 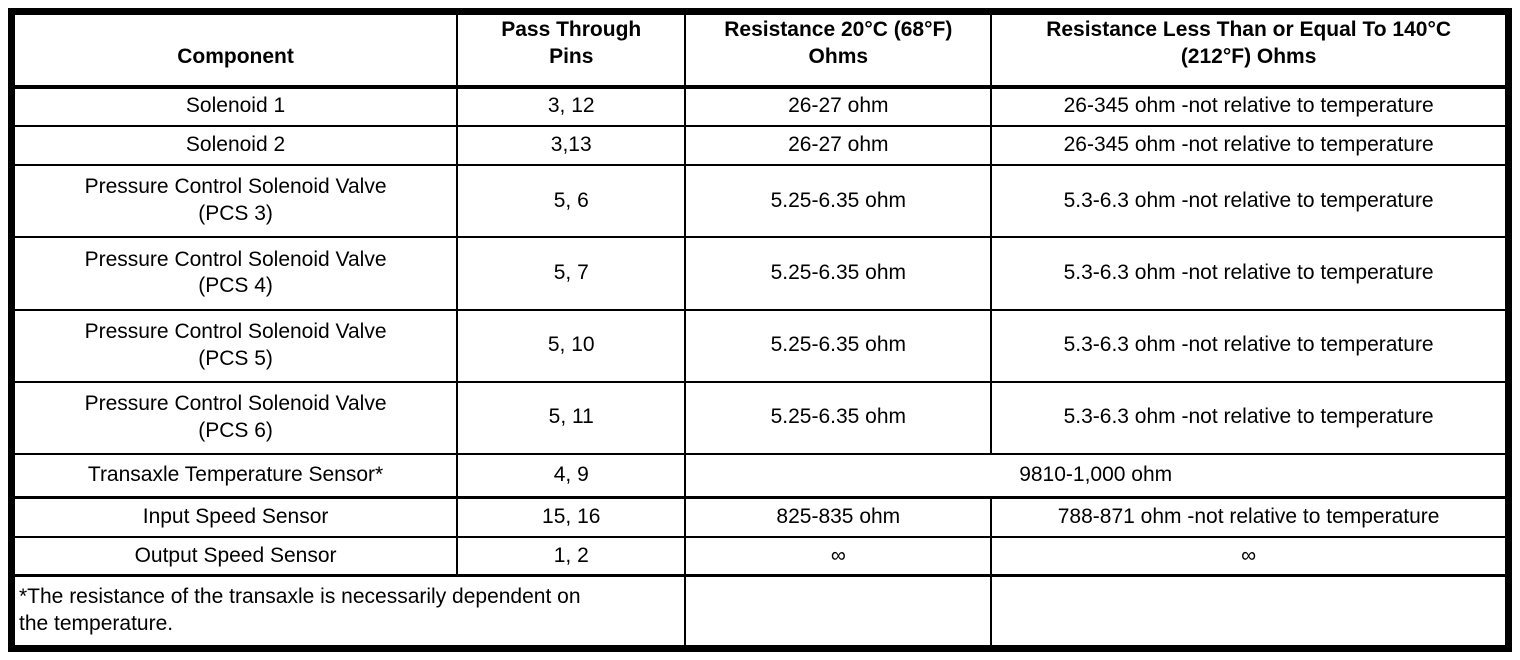 What do you see at coordinates (571, 273) in the screenshot?
I see `cell-pins: 5, 7` at bounding box center [571, 273].